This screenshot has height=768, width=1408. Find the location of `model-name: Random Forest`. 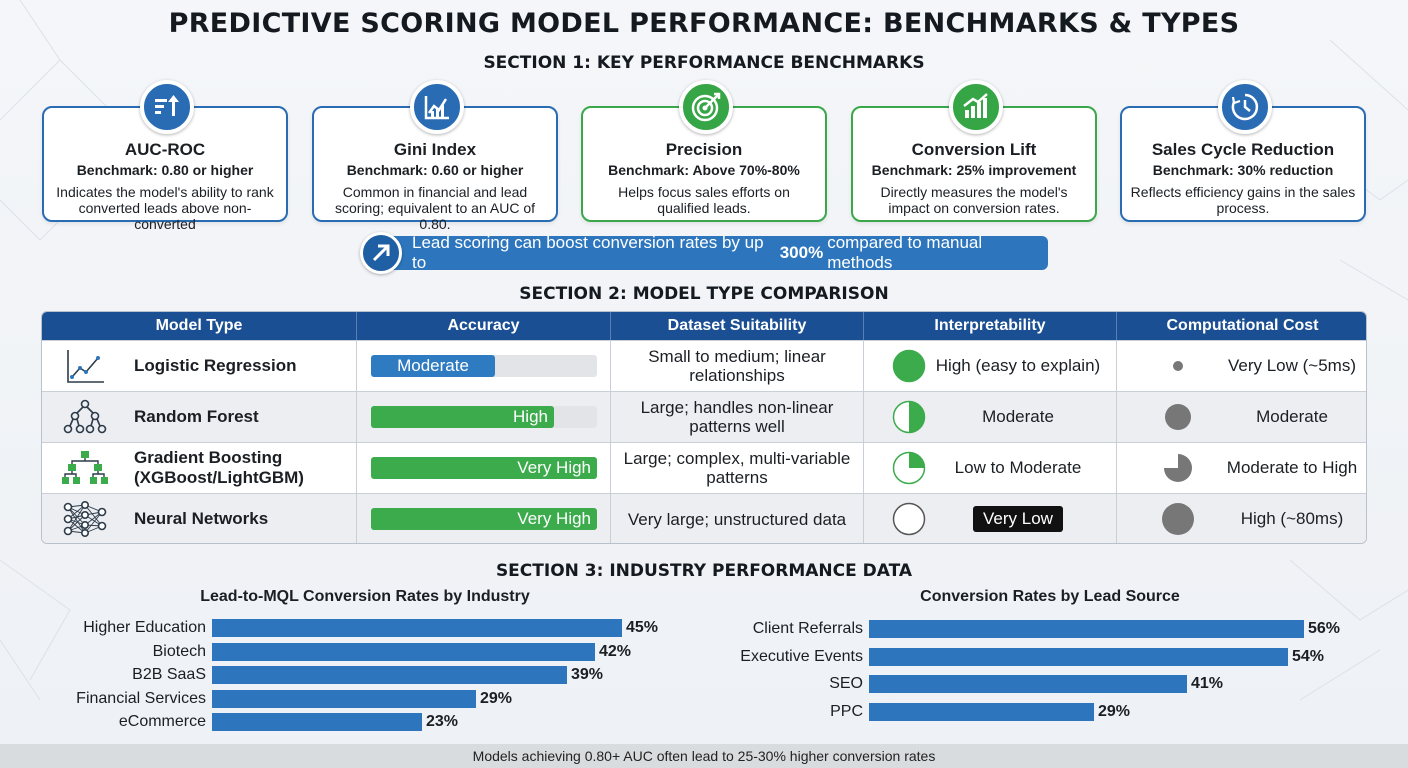

model-name: Random Forest is located at coordinates (196, 416).